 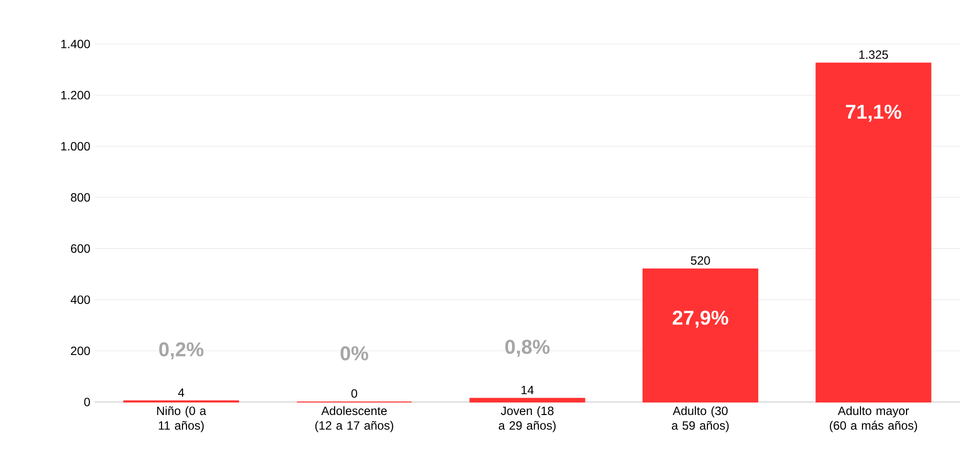 I want to click on x-tick-label: Adolescente (12 a 17 años), so click(x=354, y=419).